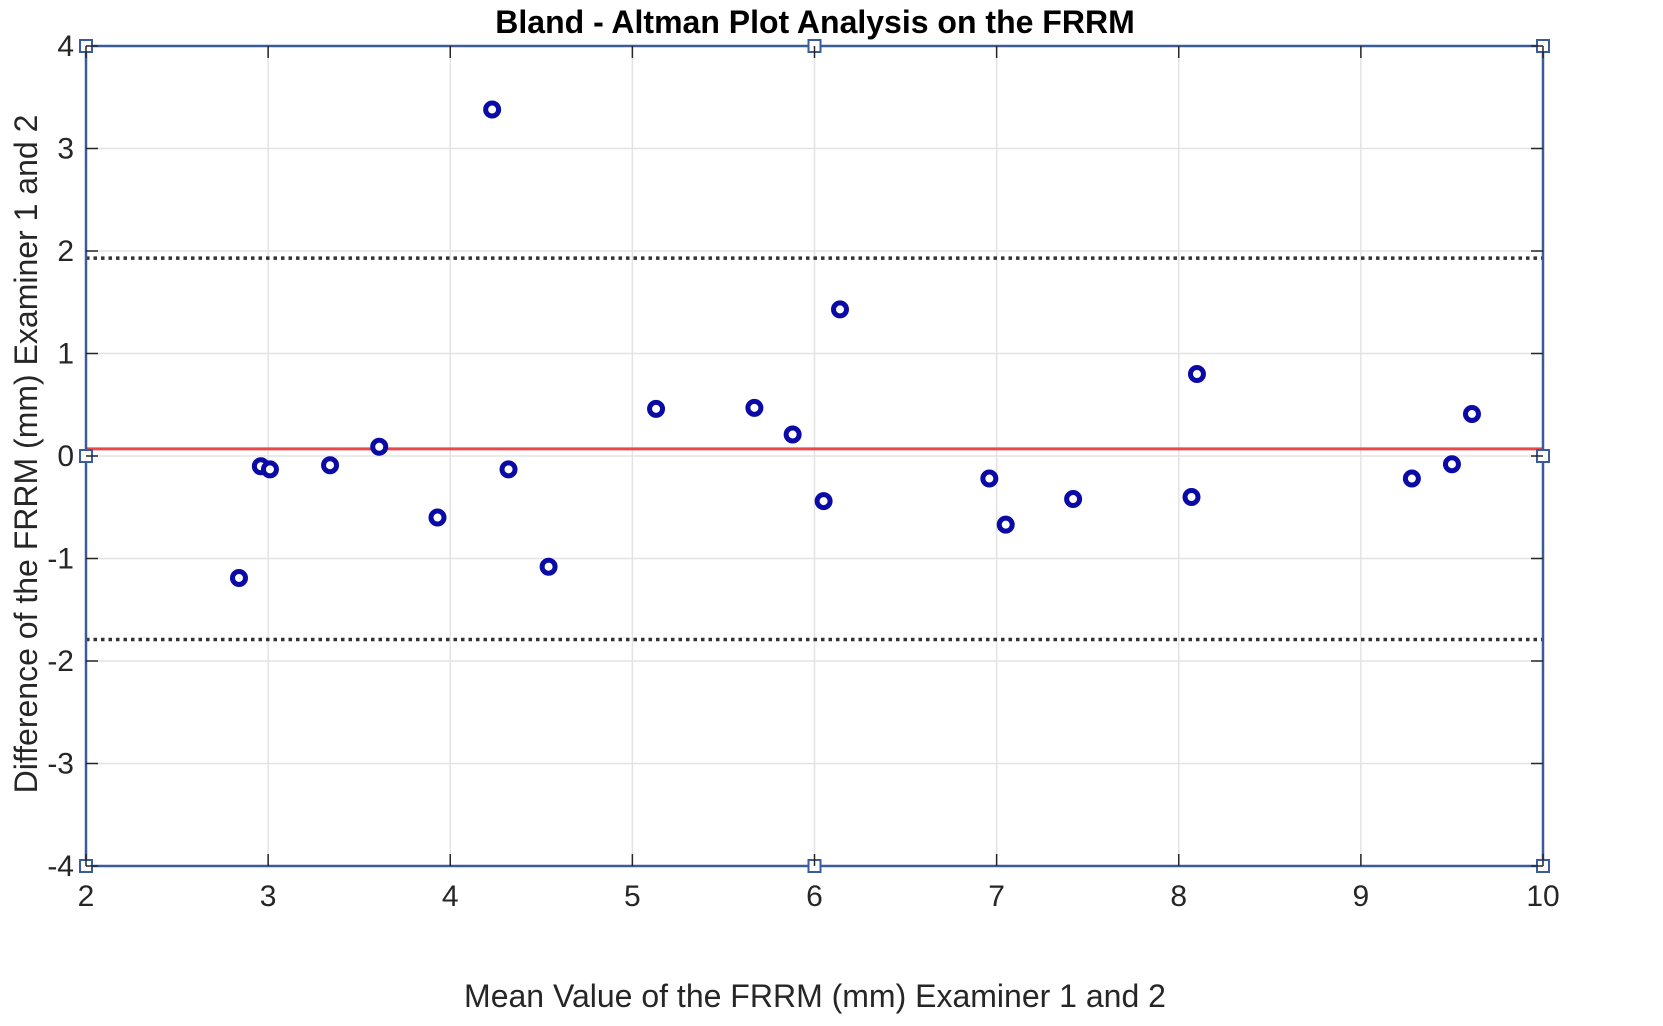  What do you see at coordinates (1542, 896) in the screenshot?
I see `x-tick-label: 10` at bounding box center [1542, 896].